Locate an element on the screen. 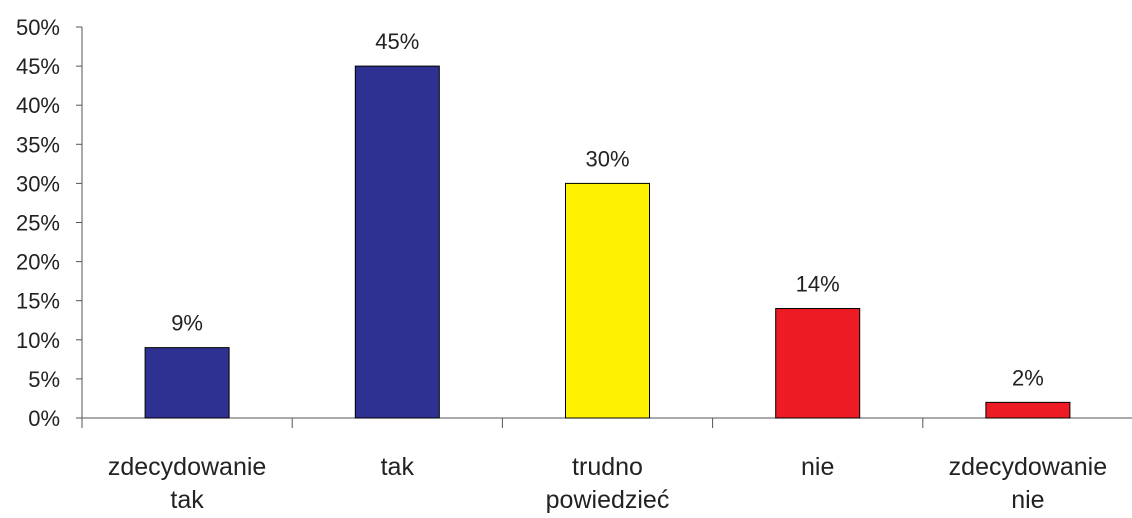 The image size is (1132, 518). y-tick-label: 40% is located at coordinates (38, 105).